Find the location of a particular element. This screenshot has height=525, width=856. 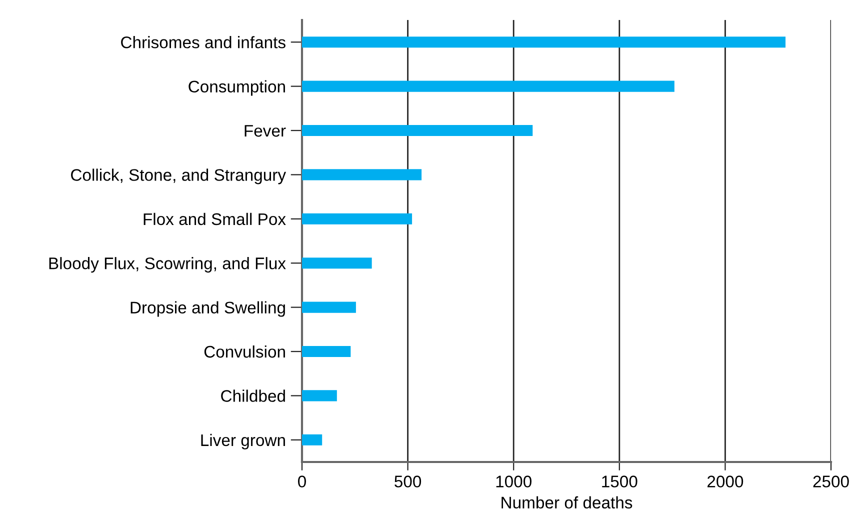

x-tick-label: 1000 is located at coordinates (514, 482).